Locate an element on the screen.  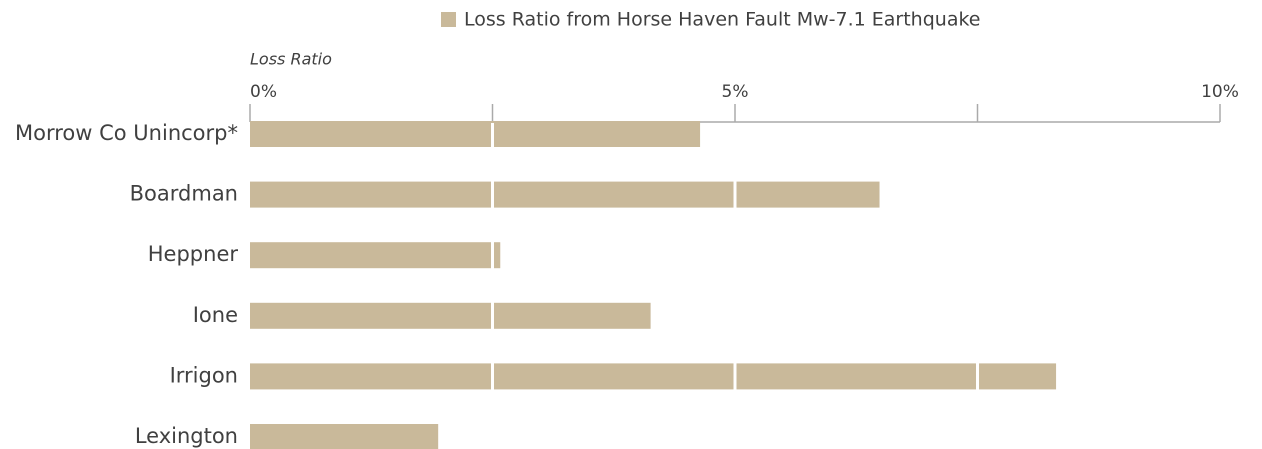
x-tick-label: 5% is located at coordinates (735, 92).